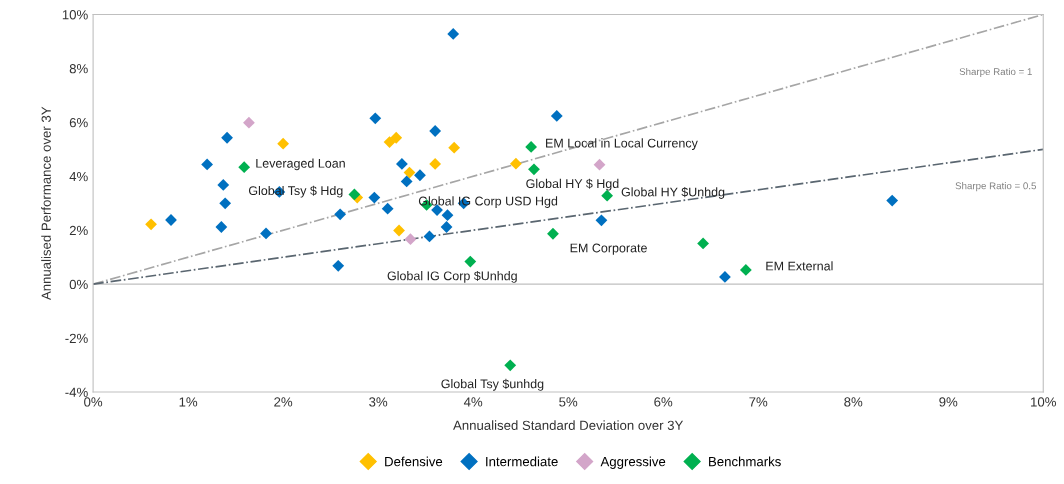  Describe the element at coordinates (948, 402) in the screenshot. I see `x-tick-label: 9%` at that location.